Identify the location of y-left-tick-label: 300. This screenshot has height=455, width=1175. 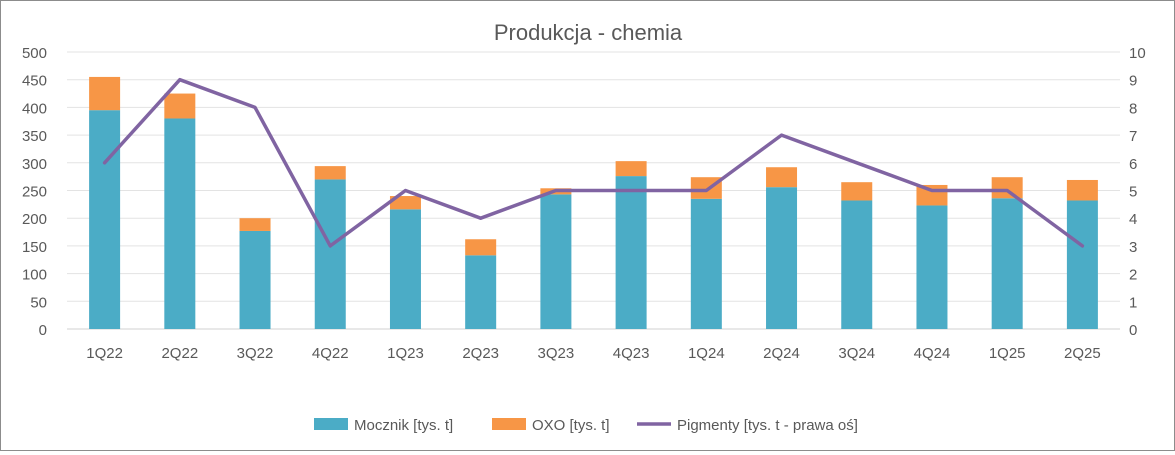
(34, 164).